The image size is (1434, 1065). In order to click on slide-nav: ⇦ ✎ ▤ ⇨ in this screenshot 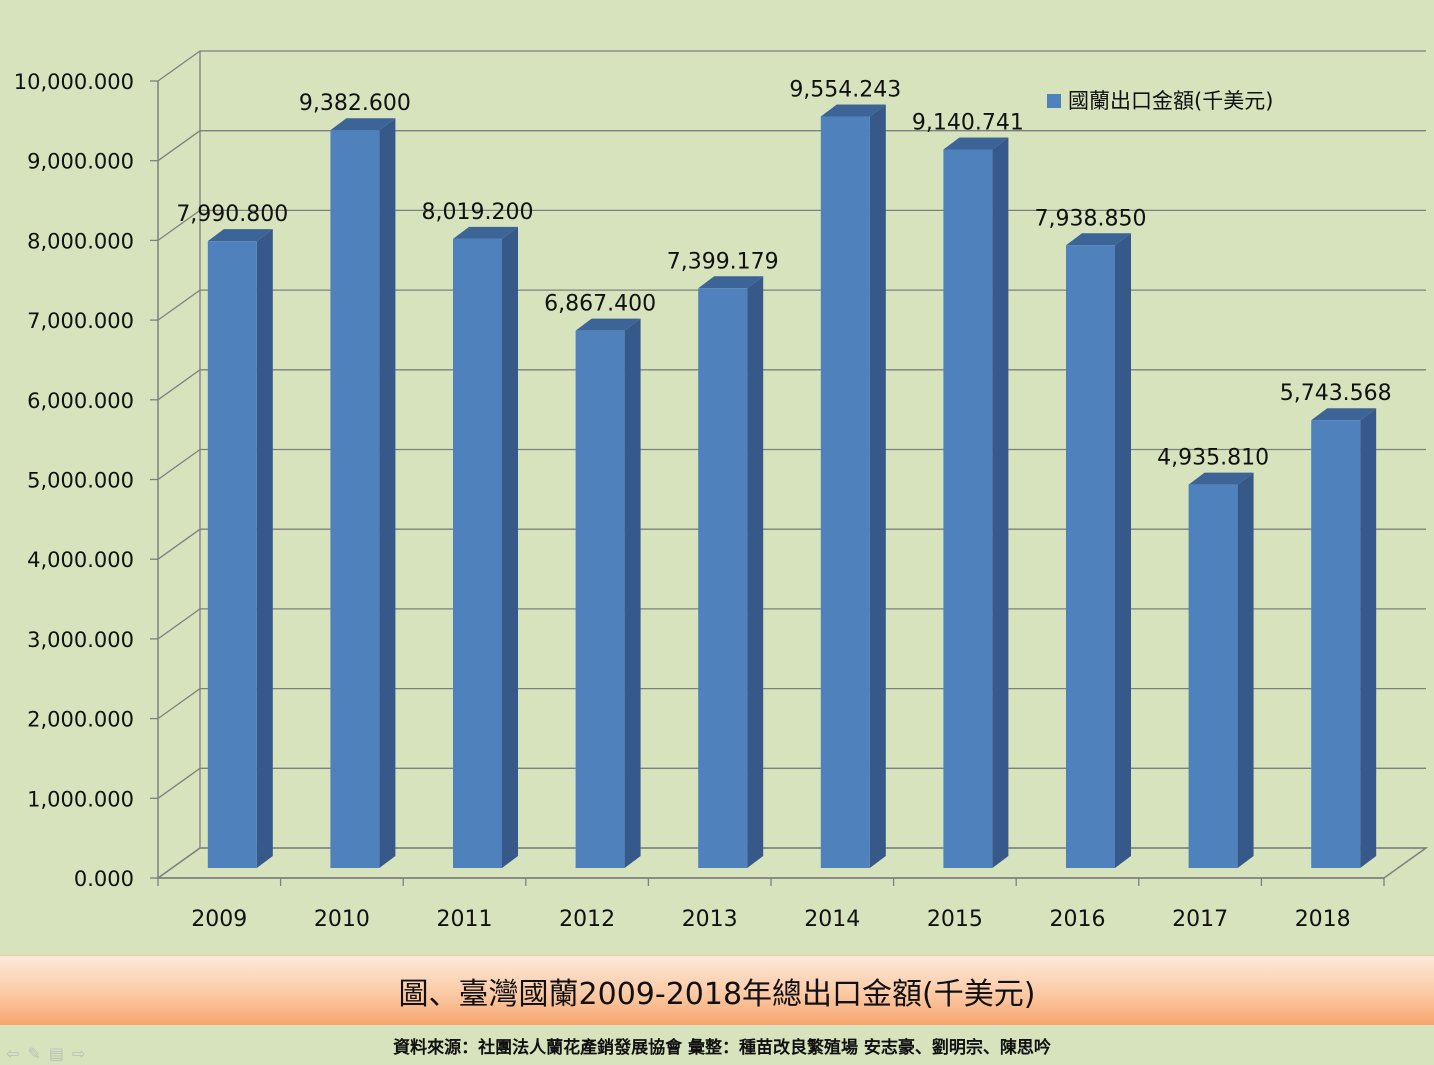, I will do `click(45, 1053)`.